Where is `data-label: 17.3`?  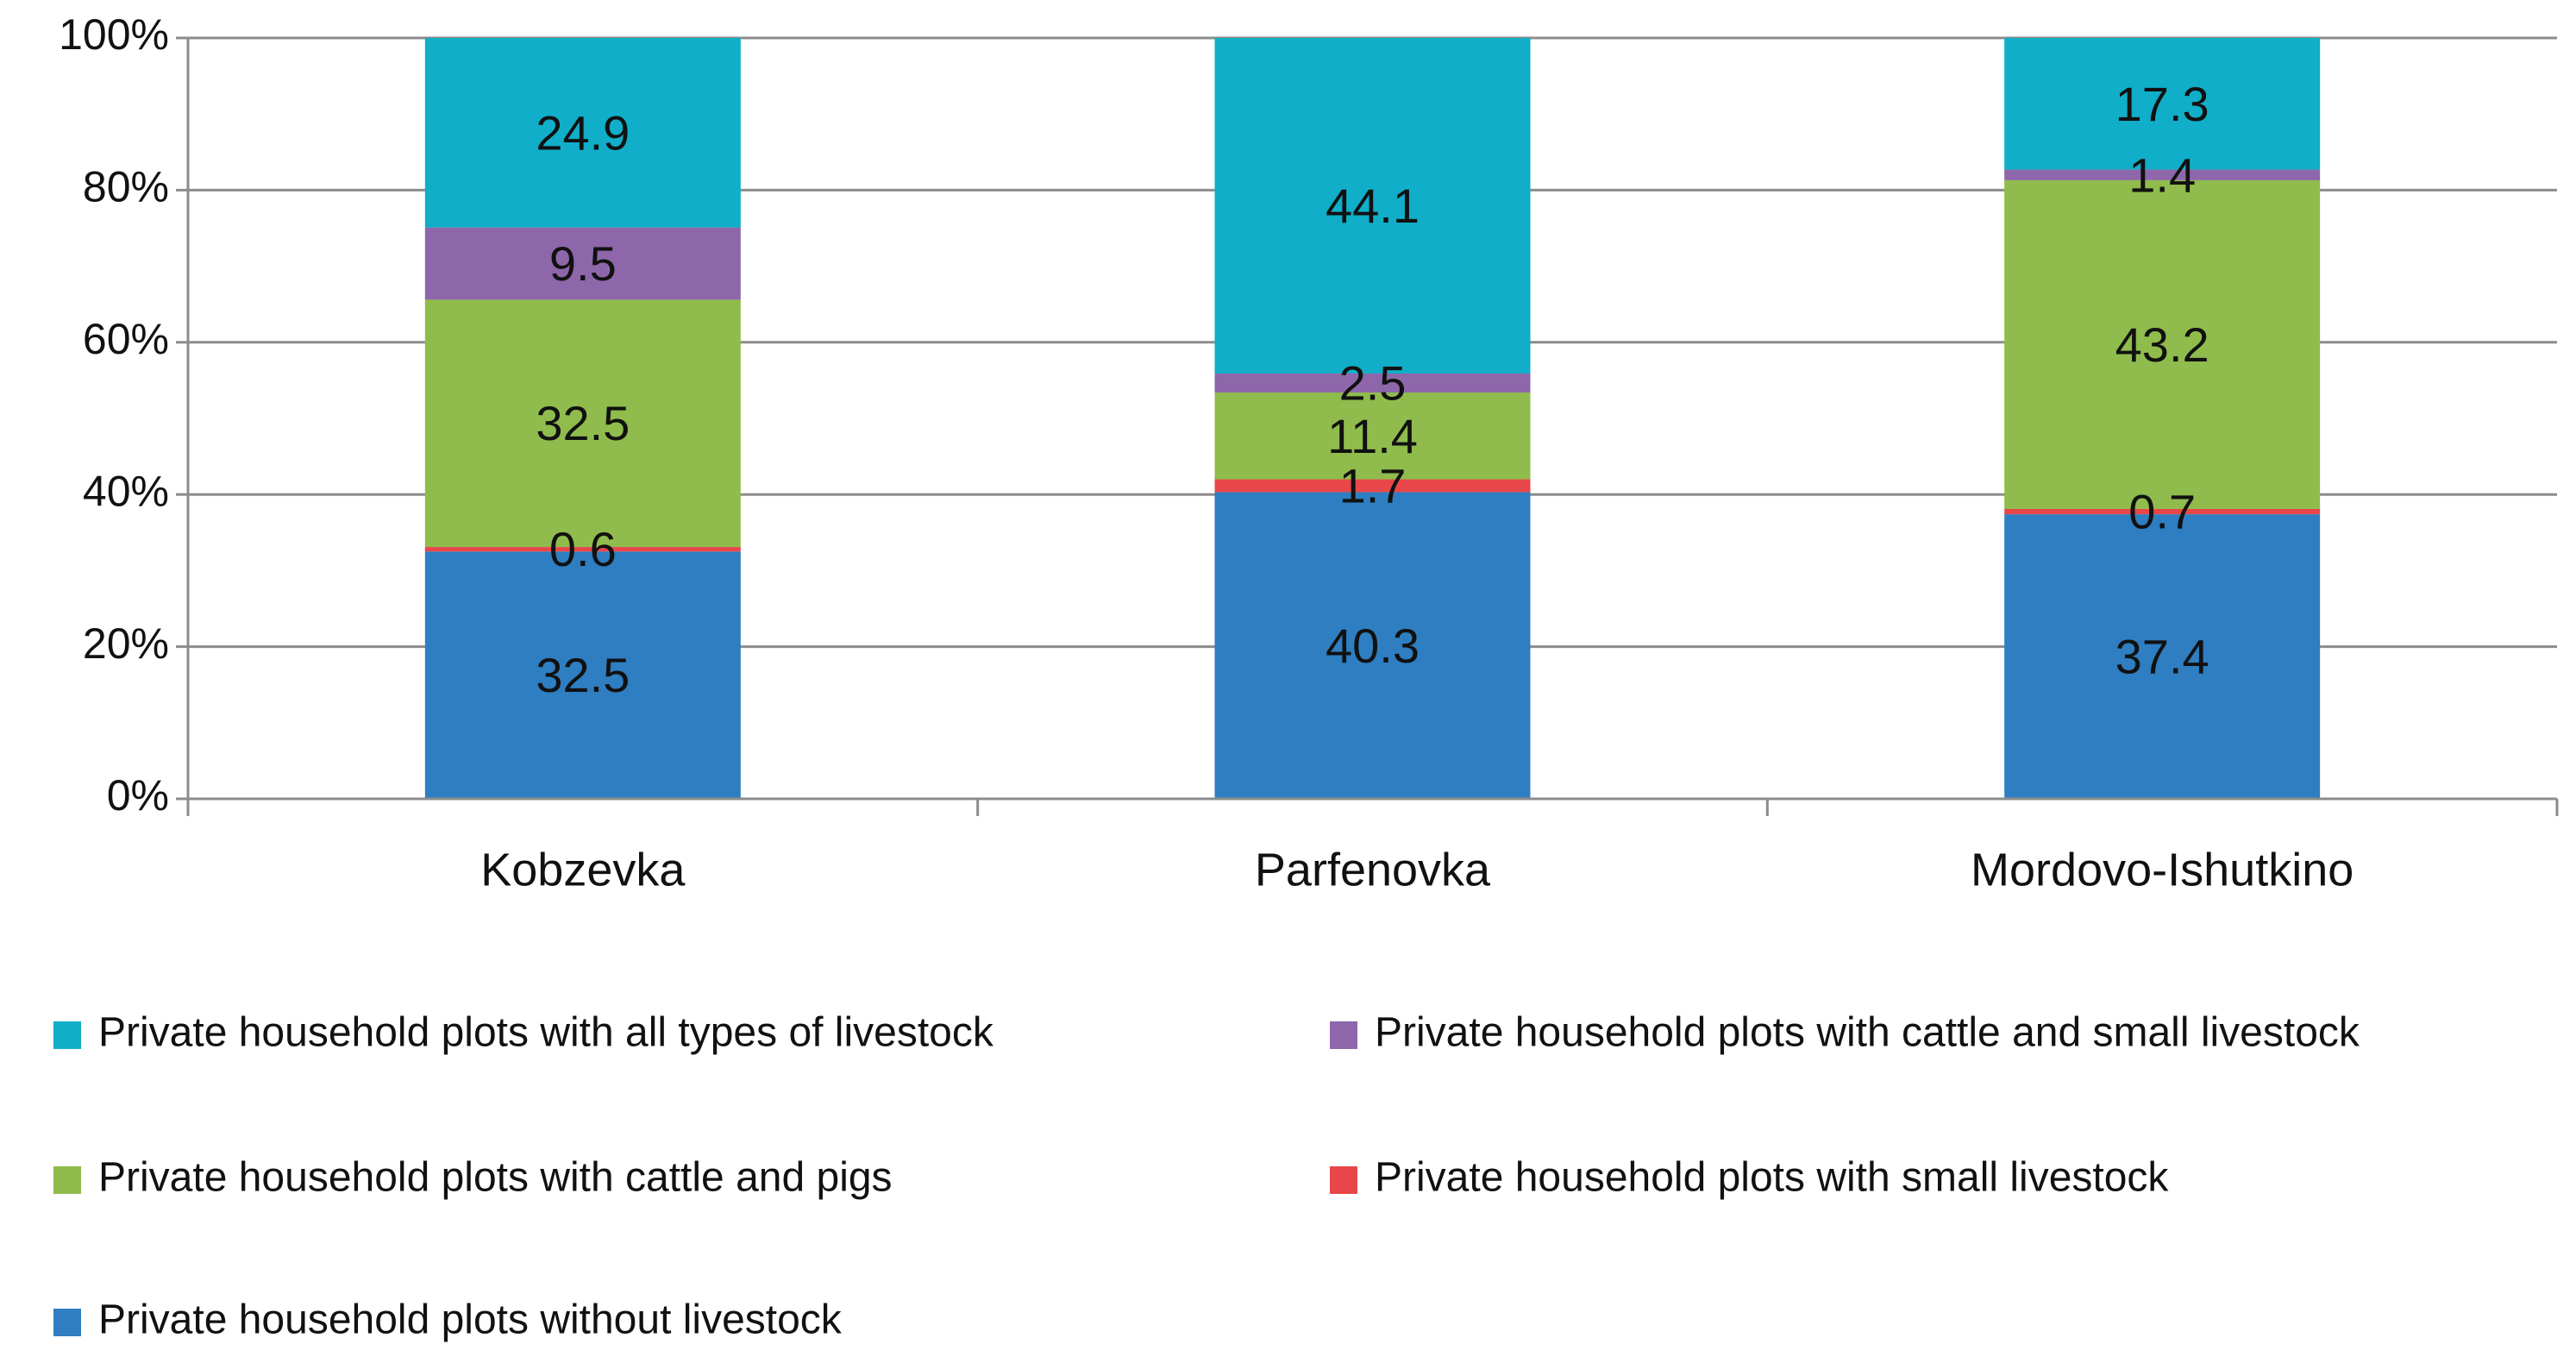
data-label: 17.3 is located at coordinates (2162, 104).